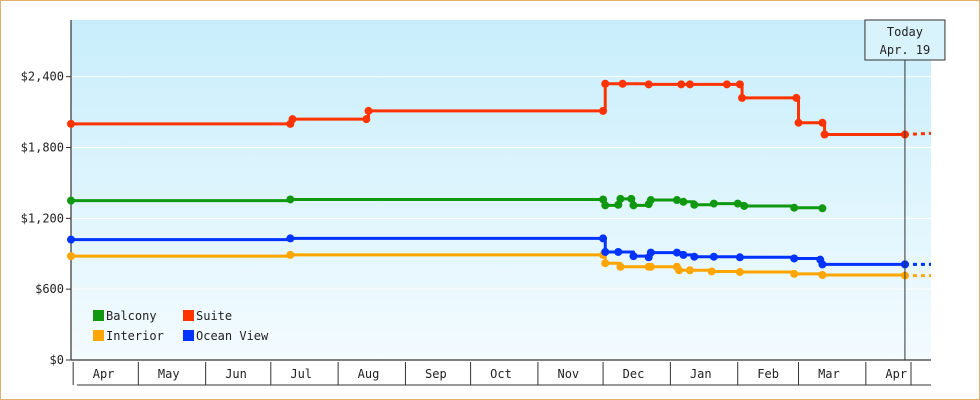 This screenshot has width=980, height=400. What do you see at coordinates (232, 336) in the screenshot?
I see `legend-label: Ocean View` at bounding box center [232, 336].